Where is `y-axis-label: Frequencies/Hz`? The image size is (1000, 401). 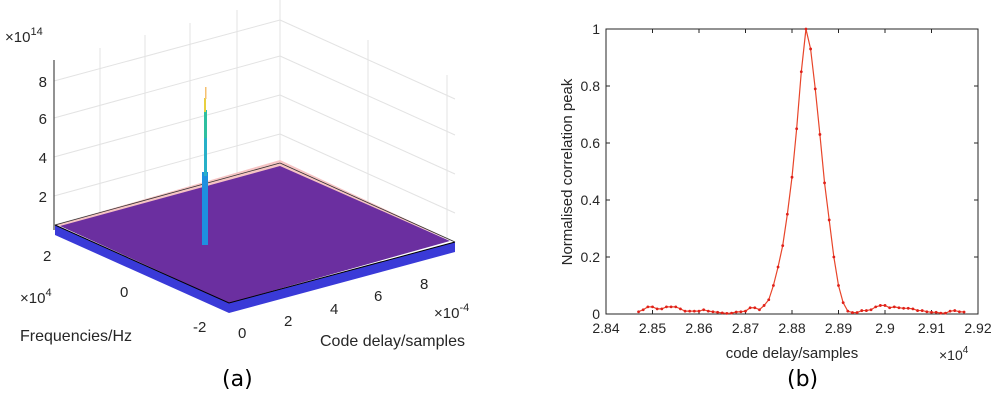 y-axis-label: Frequencies/Hz is located at coordinates (76, 336).